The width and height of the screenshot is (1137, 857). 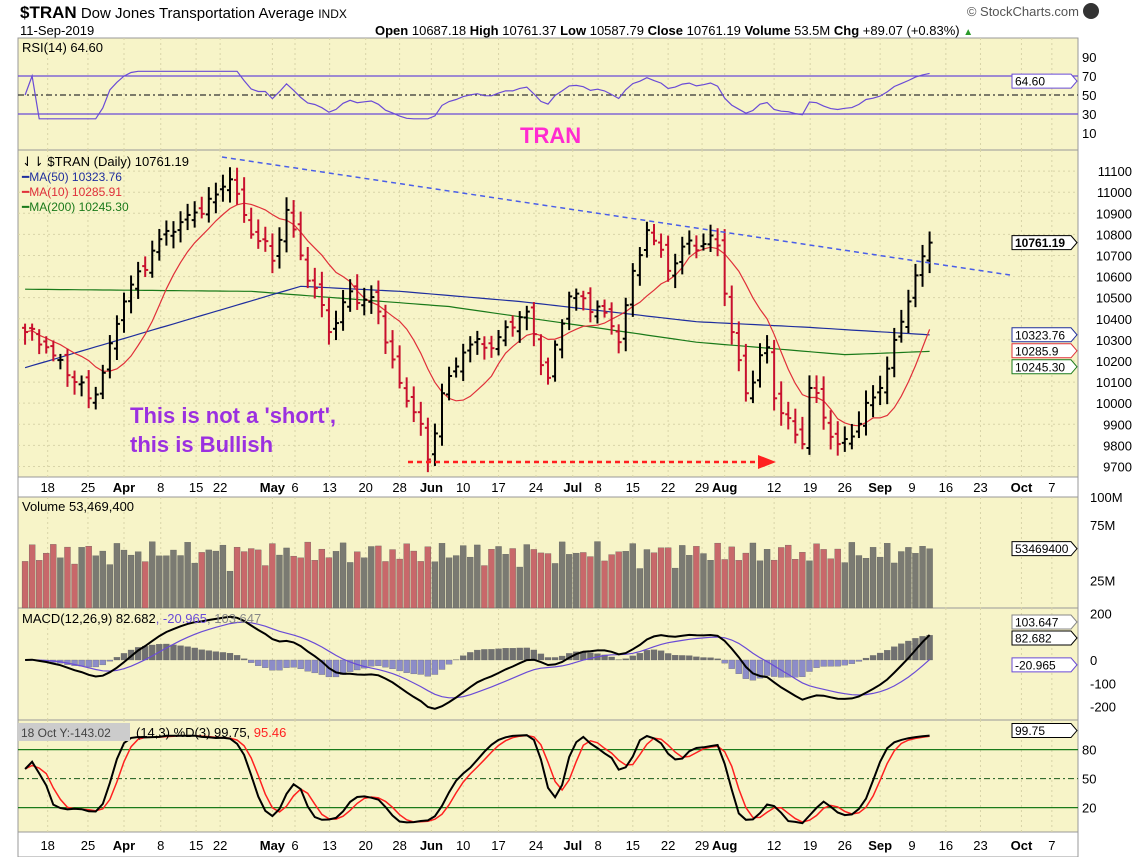 What do you see at coordinates (220, 845) in the screenshot?
I see `date-tick-label: 22` at bounding box center [220, 845].